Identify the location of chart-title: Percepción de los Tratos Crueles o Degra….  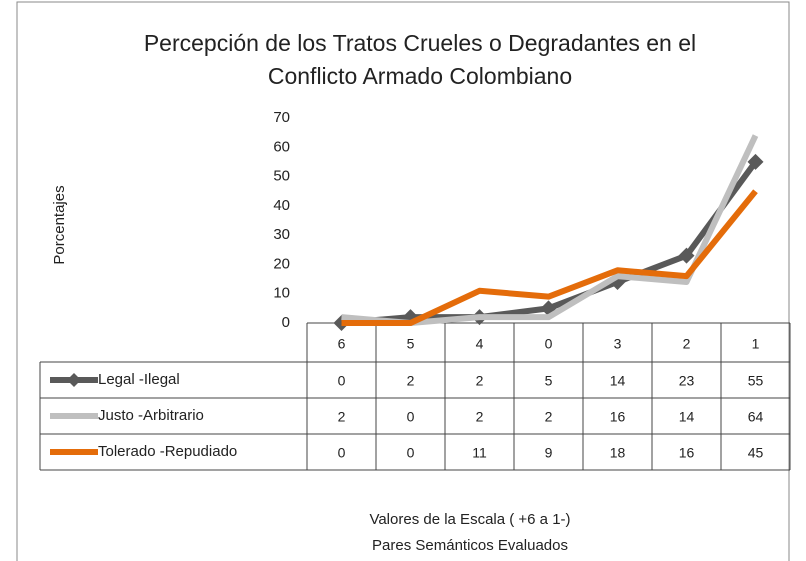
(420, 43).